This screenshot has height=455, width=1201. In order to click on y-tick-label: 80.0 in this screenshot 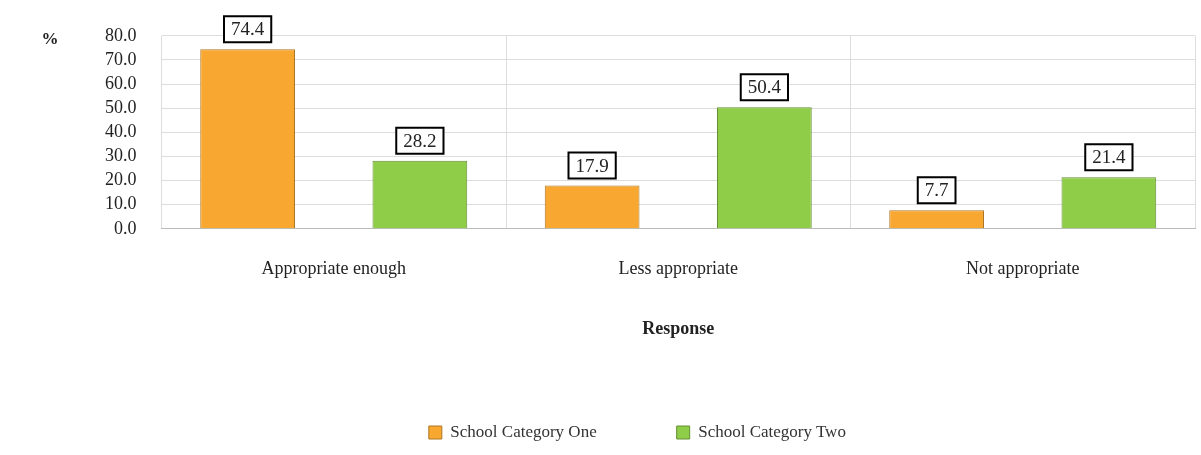, I will do `click(121, 34)`.